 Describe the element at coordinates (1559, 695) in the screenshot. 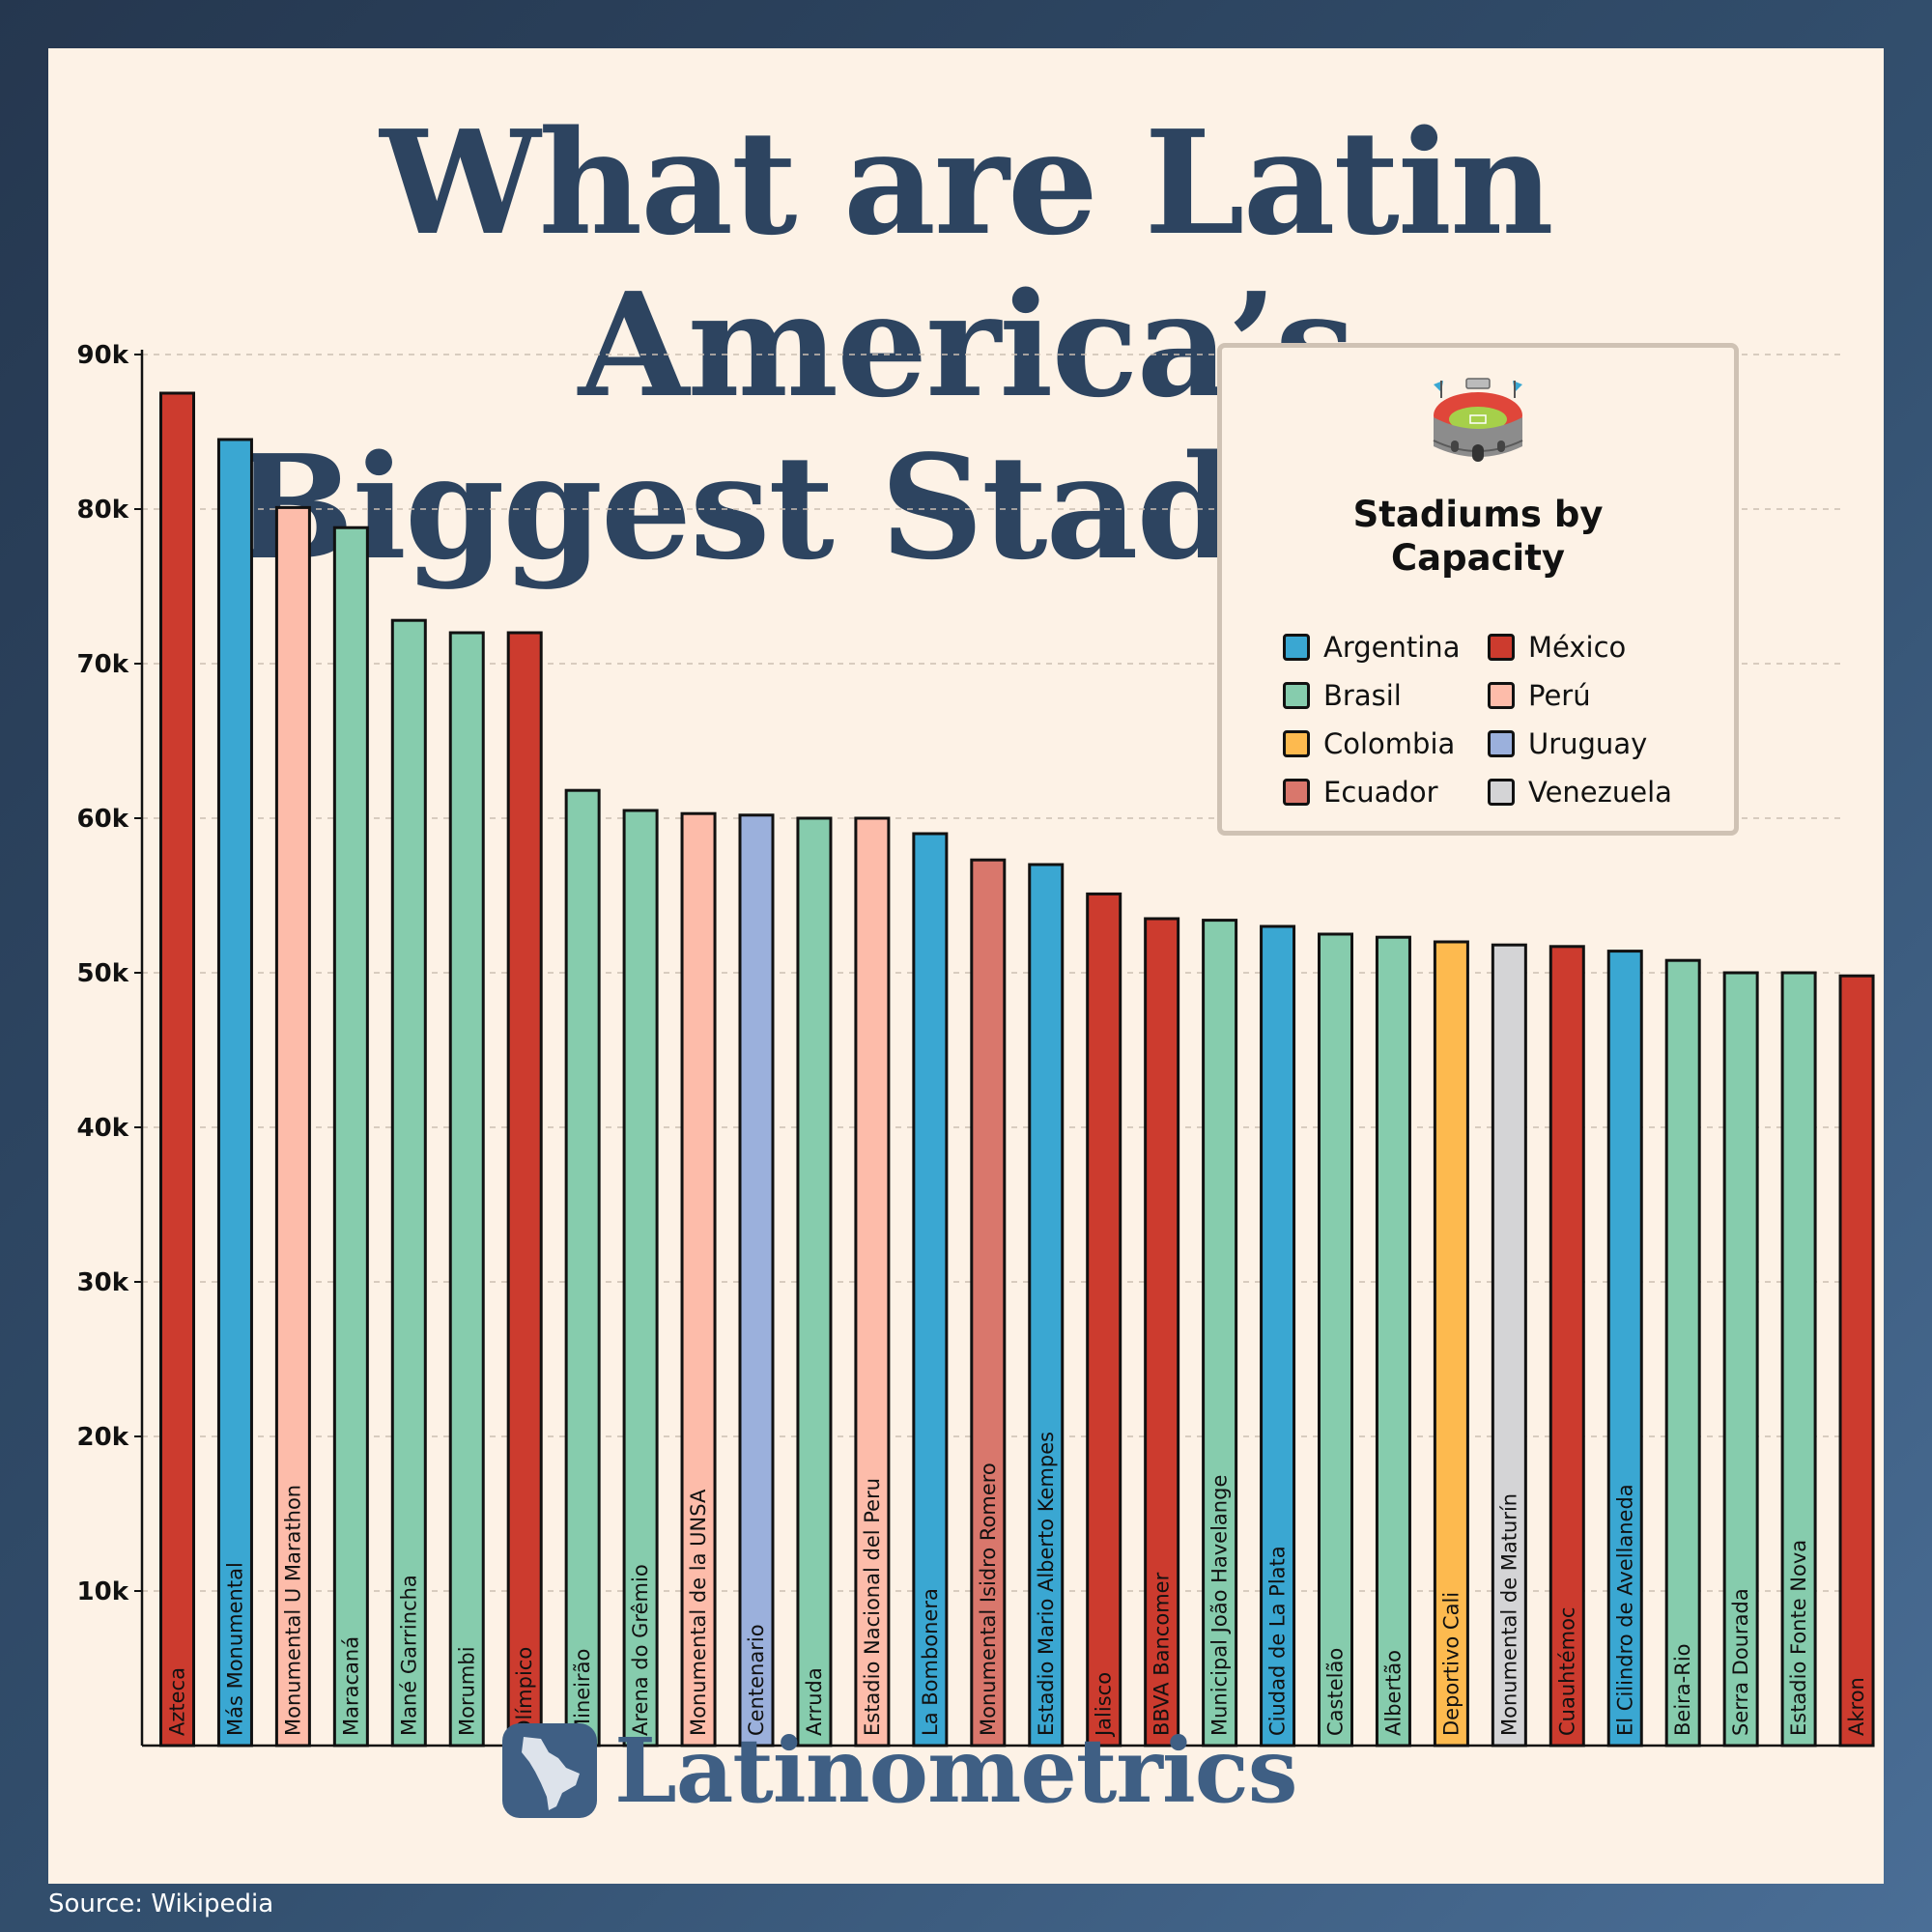

I see `legend-label: Perú` at that location.